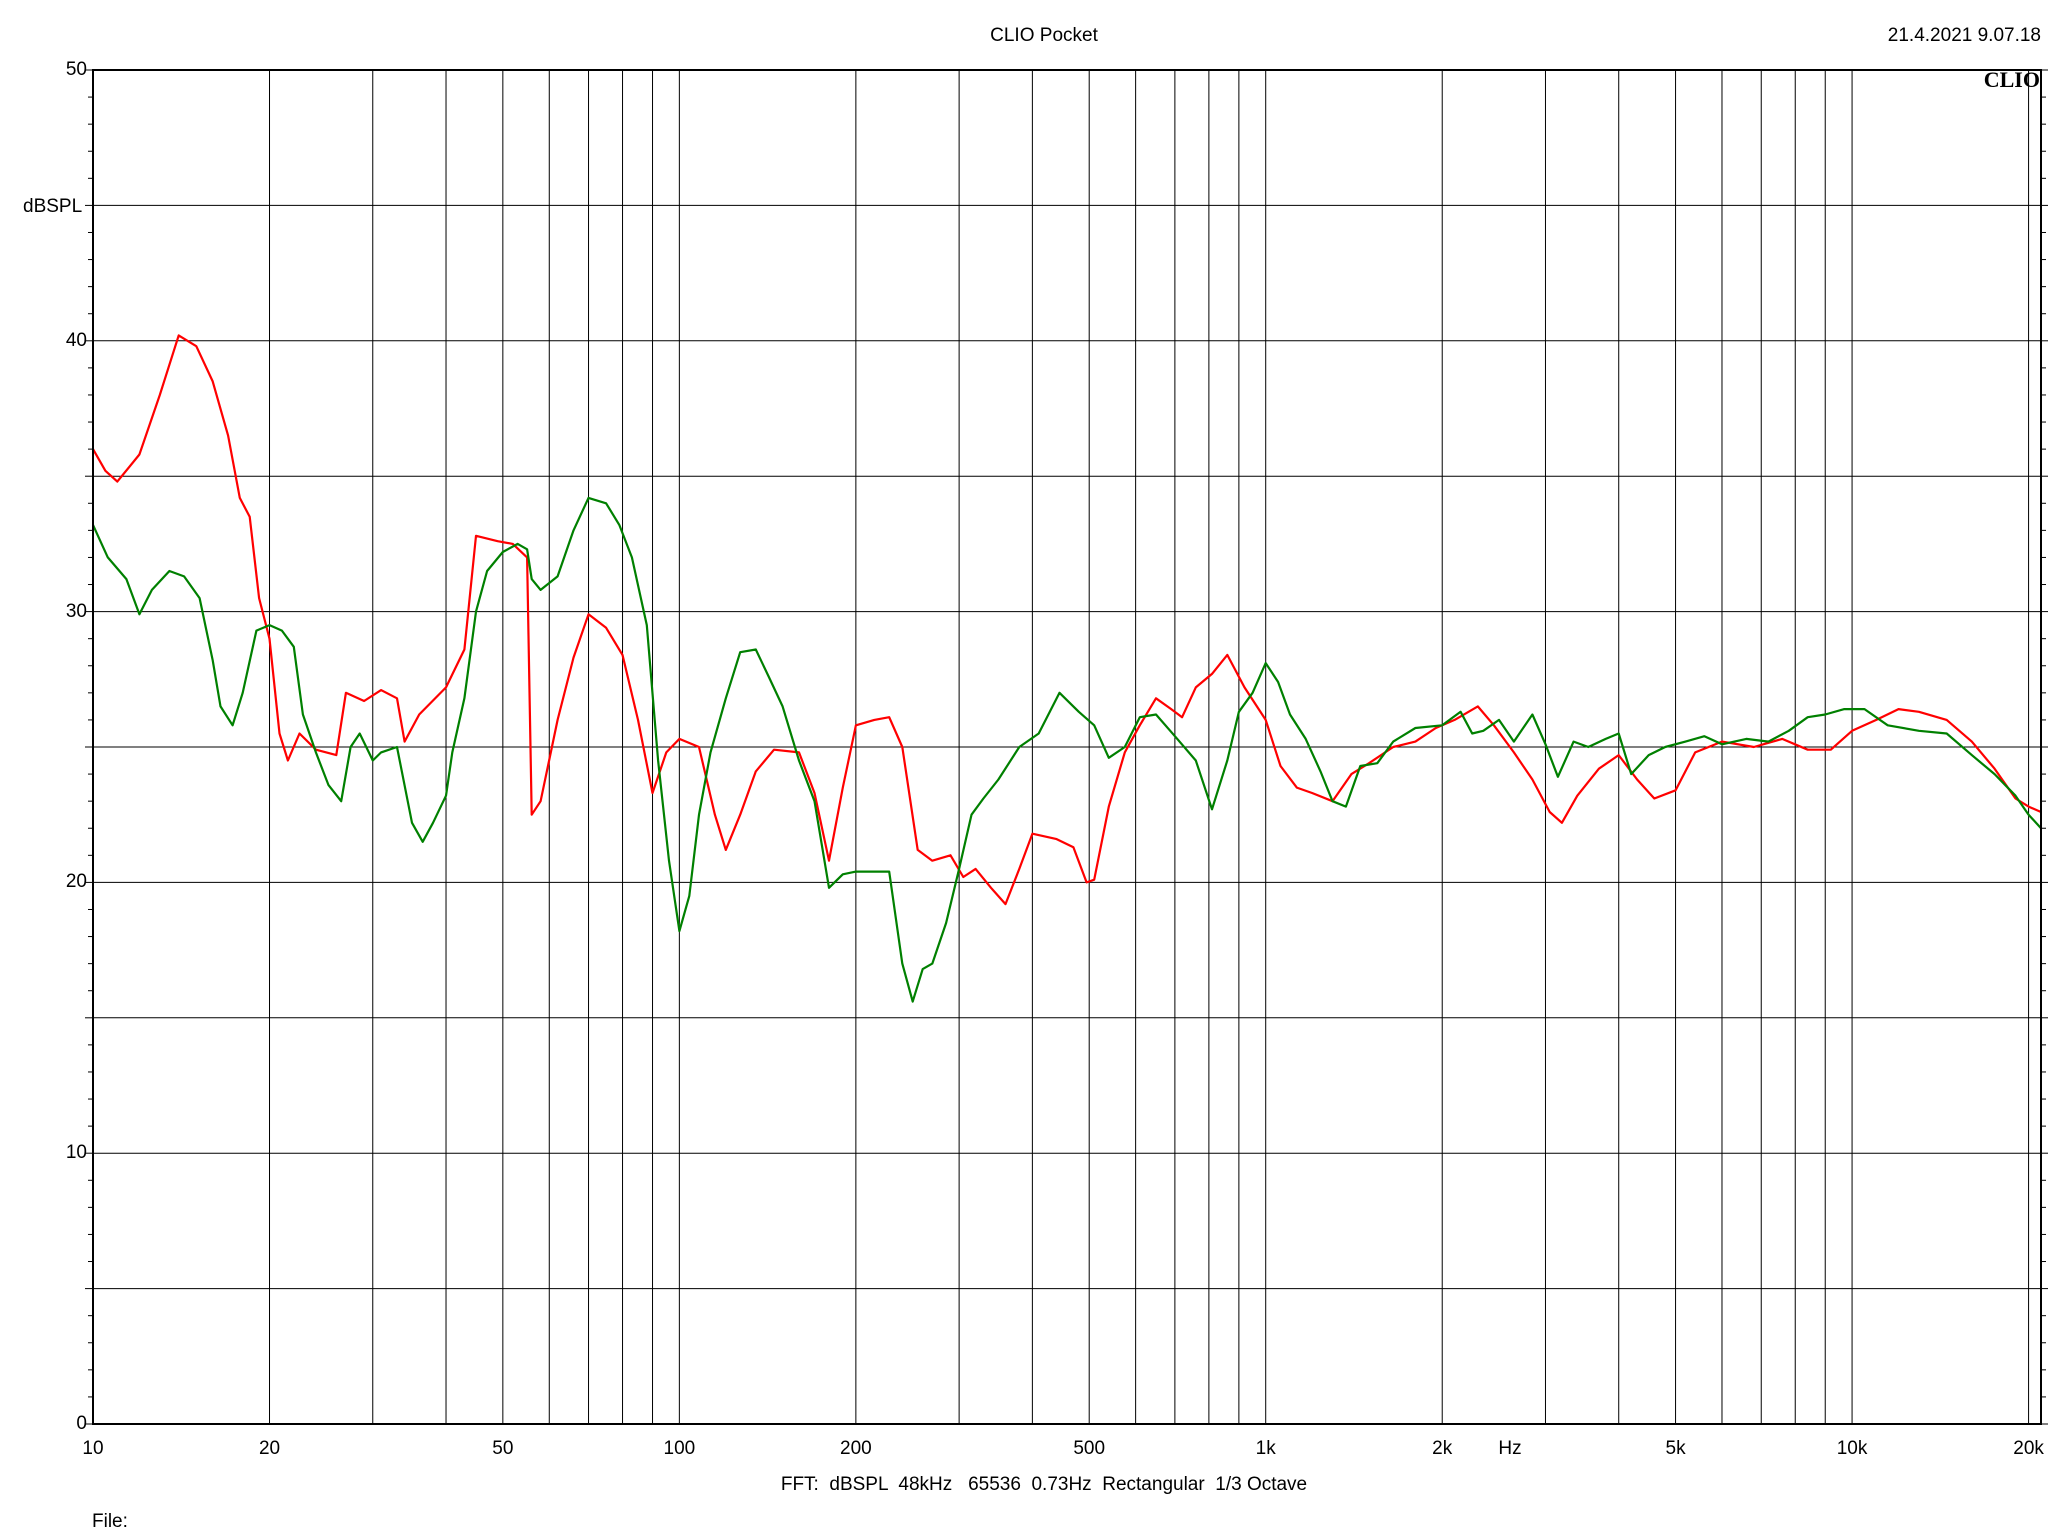  Describe the element at coordinates (76, 340) in the screenshot. I see `y-tick-label: 40` at that location.